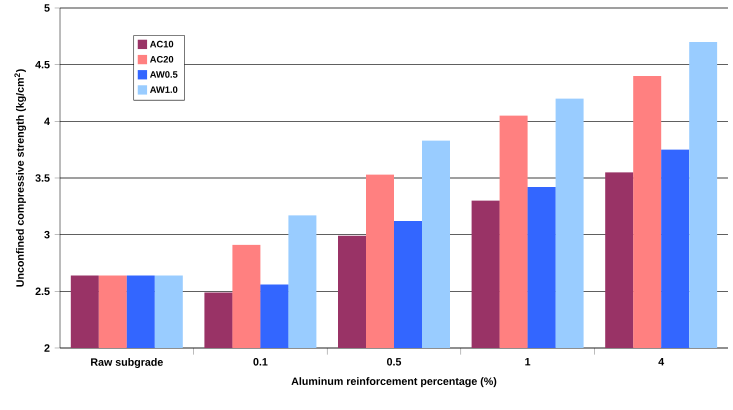  I want to click on y-tick-label: 4.5, so click(42, 64).